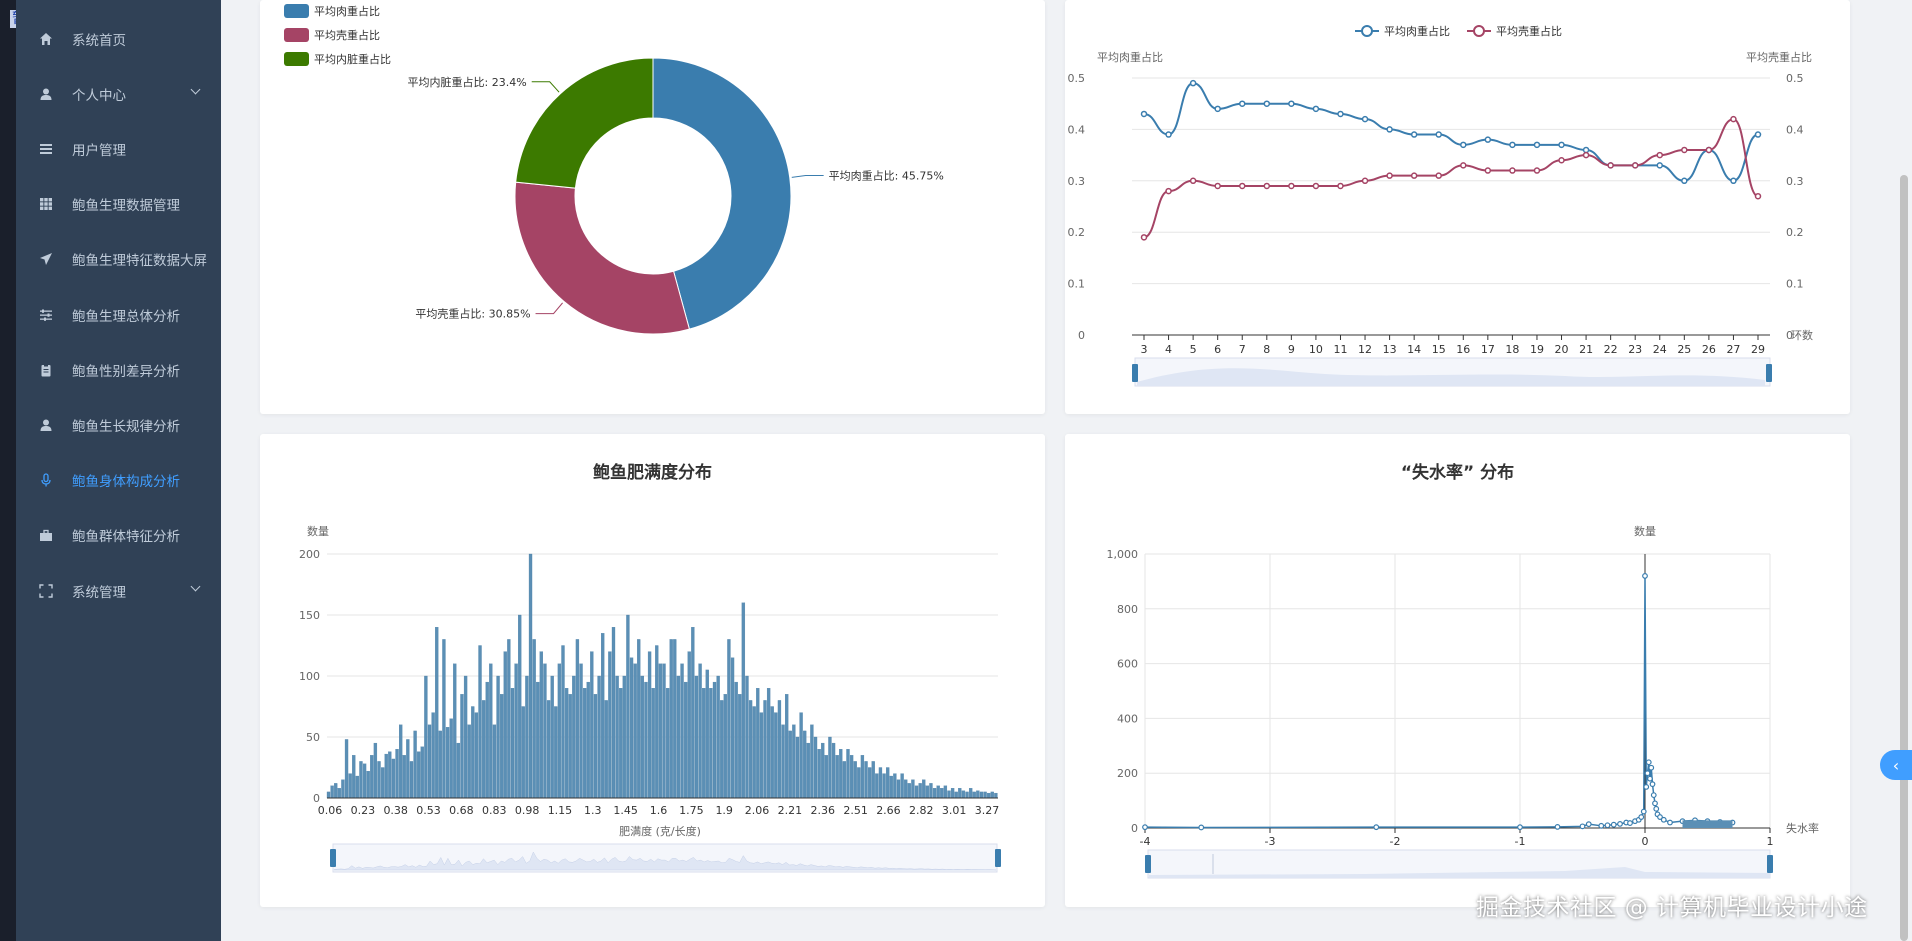 This screenshot has height=941, width=1912. Describe the element at coordinates (886, 175) in the screenshot. I see `pie-label: 平均肉重占比: 45.75%` at that location.